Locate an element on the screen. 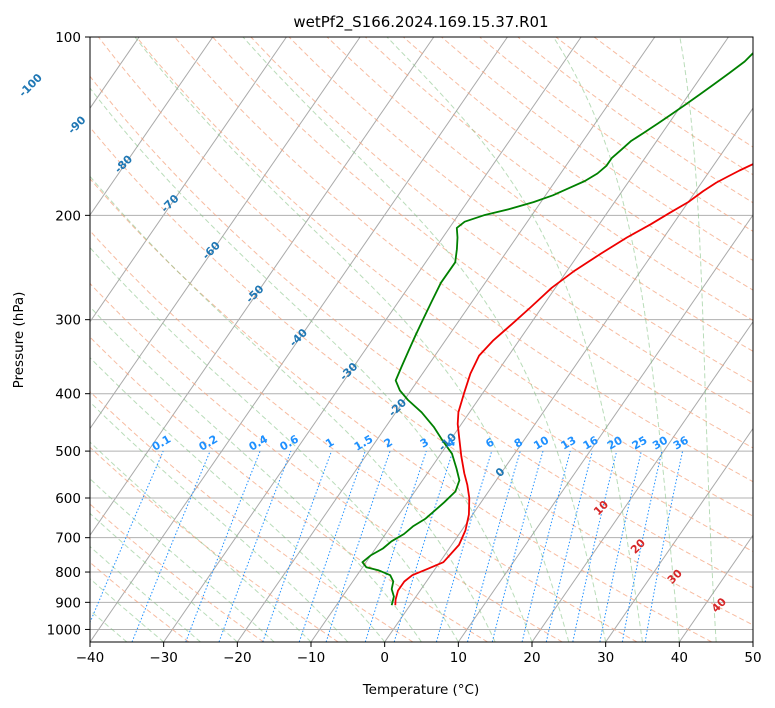  y-tick-label: 700 is located at coordinates (68, 539).